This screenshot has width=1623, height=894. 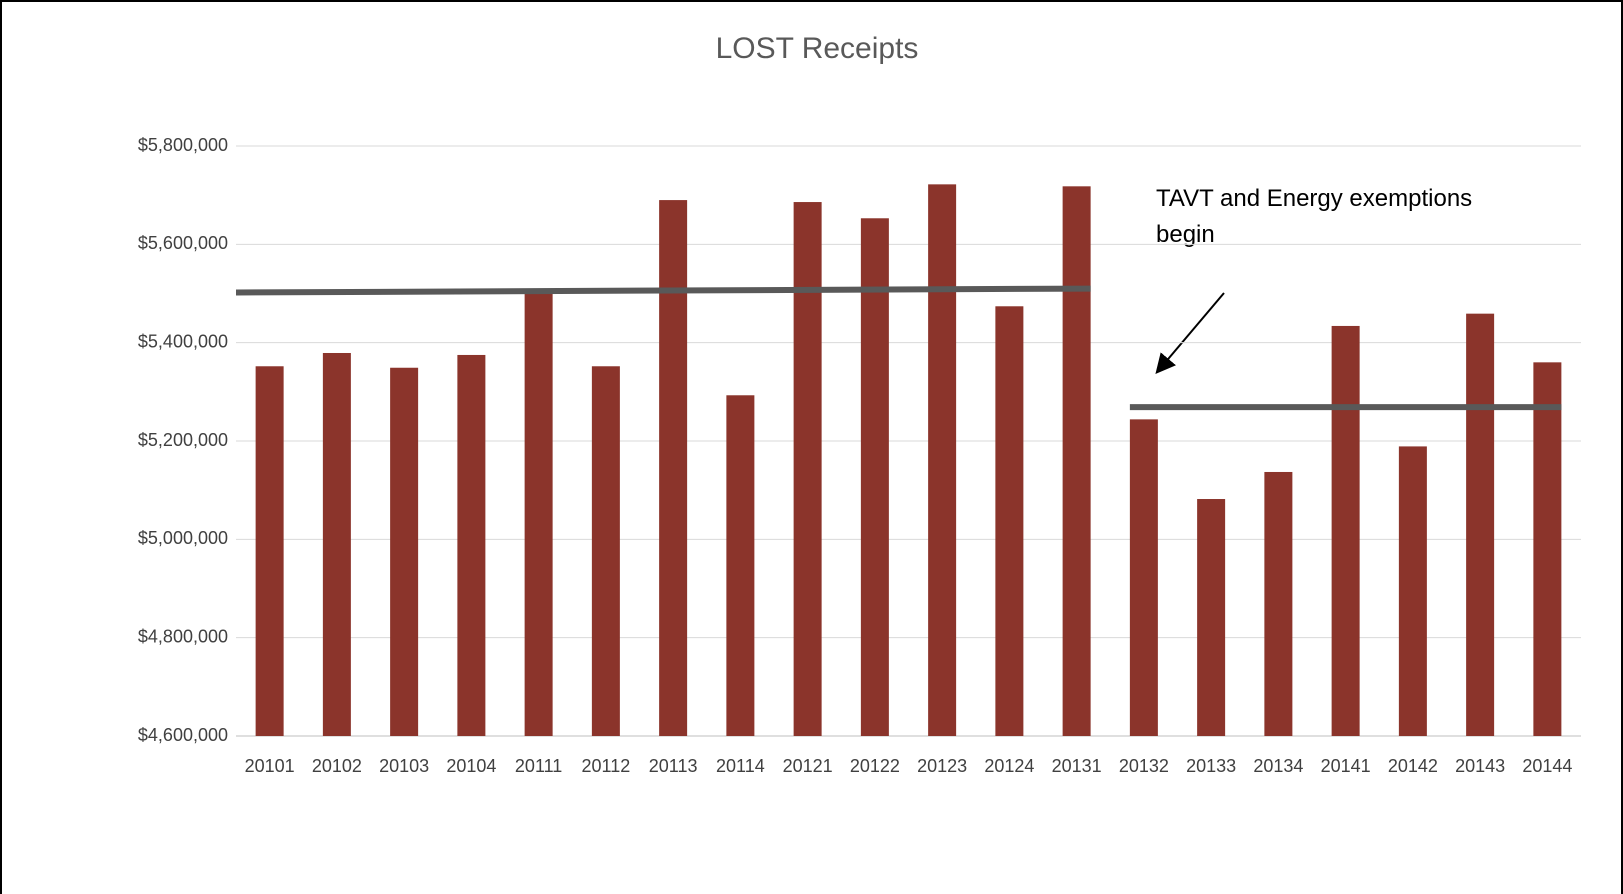 What do you see at coordinates (1190, 333) in the screenshot?
I see `annotation-arrow` at bounding box center [1190, 333].